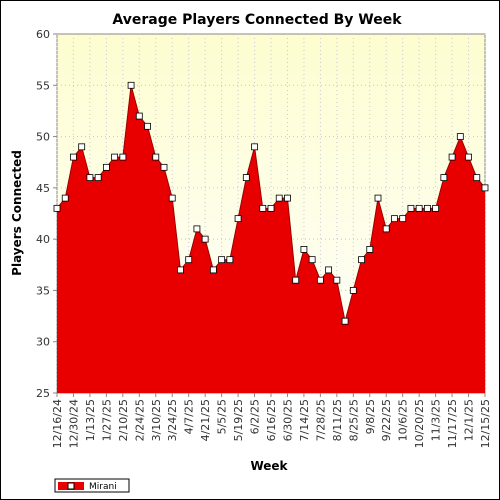 This screenshot has width=500, height=500. What do you see at coordinates (103, 487) in the screenshot?
I see `legend-label: Mirani` at bounding box center [103, 487].